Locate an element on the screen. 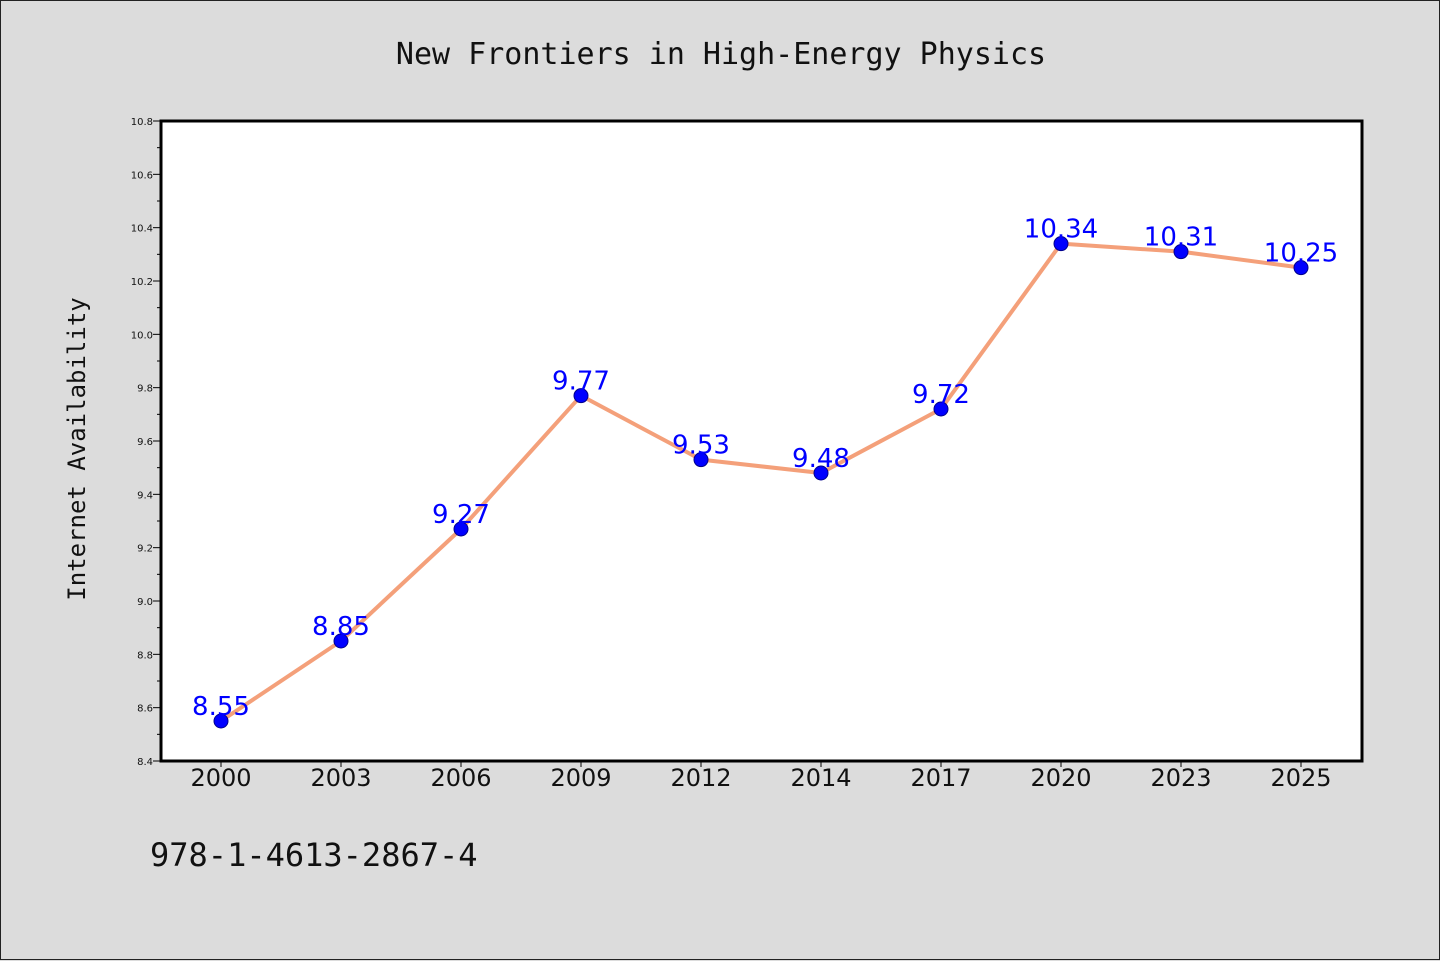 The width and height of the screenshot is (1440, 961). x-tick-label: 2025 is located at coordinates (1300, 778).